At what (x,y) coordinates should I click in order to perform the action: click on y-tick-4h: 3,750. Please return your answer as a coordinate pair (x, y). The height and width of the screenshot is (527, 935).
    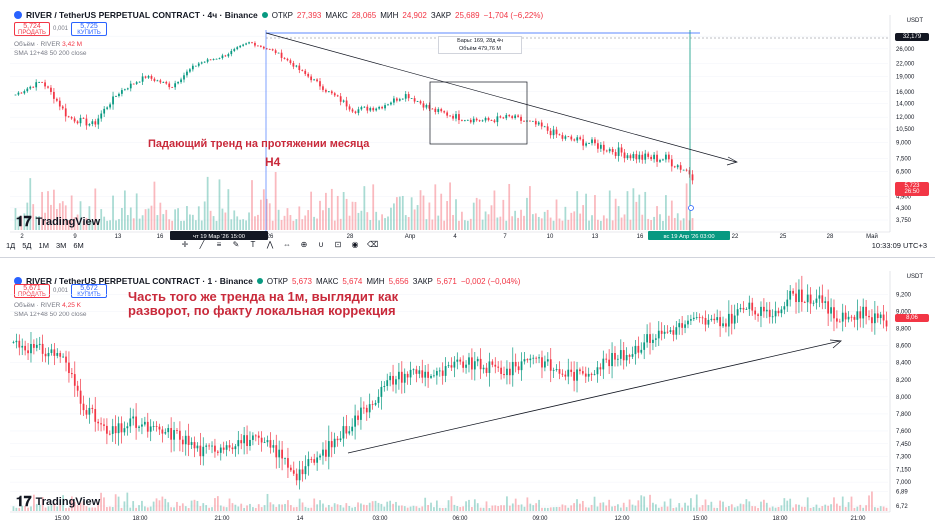
    Looking at the image, I should click on (904, 221).